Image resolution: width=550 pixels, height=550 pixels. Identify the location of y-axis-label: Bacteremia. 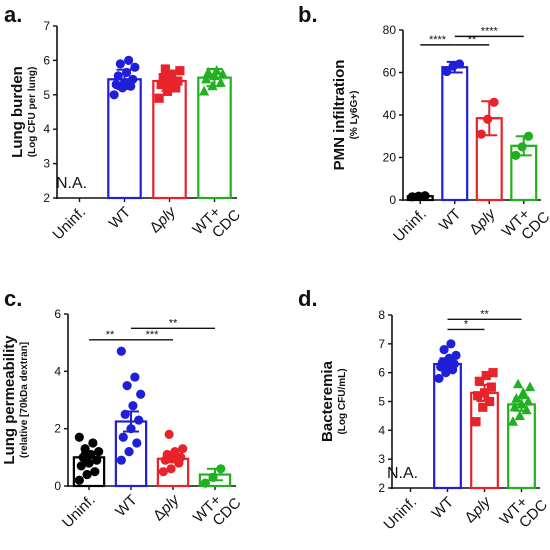
(327, 401).